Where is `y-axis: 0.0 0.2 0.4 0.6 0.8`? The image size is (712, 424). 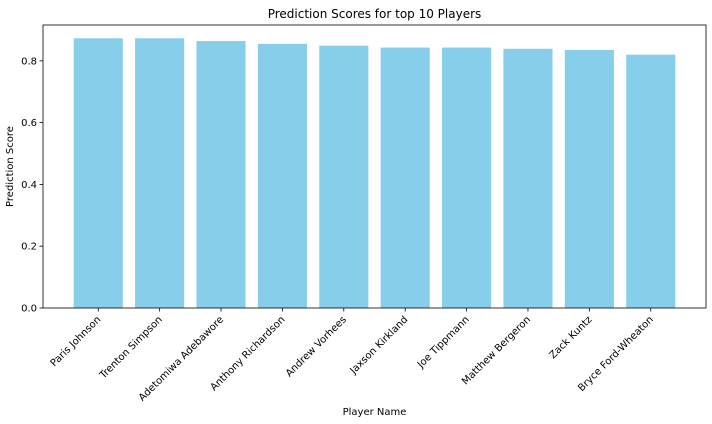
y-axis: 0.0 0.2 0.4 0.6 0.8 is located at coordinates (32, 185).